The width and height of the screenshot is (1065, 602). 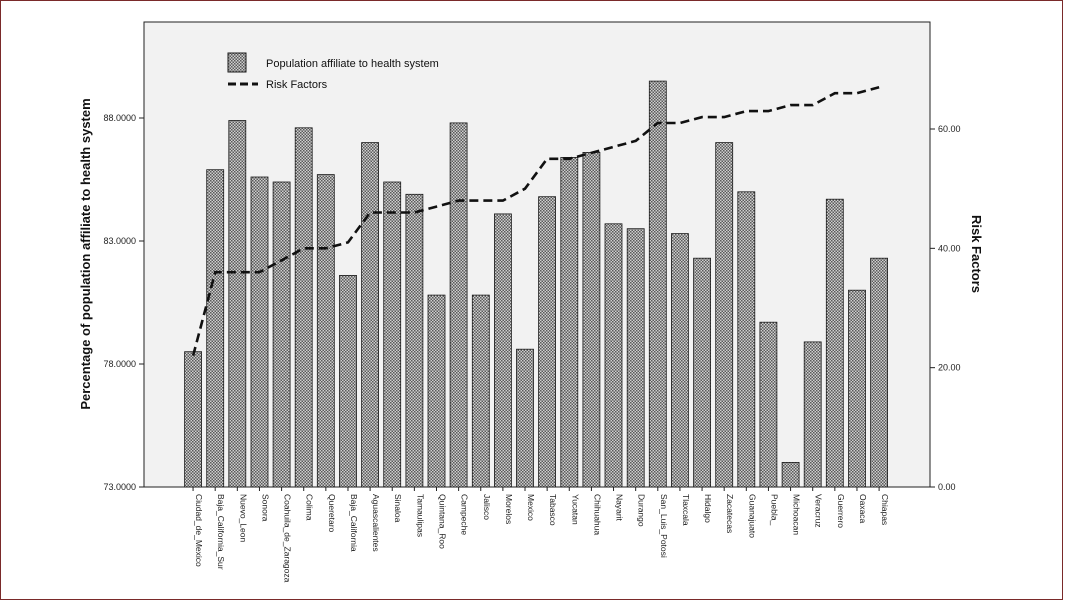 I want to click on x-tick-label: Colima, so click(x=310, y=507).